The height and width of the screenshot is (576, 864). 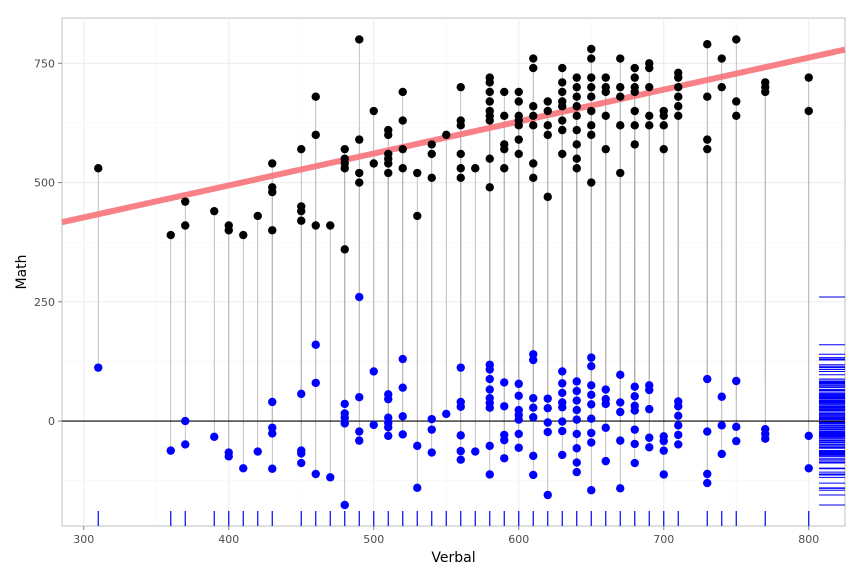 I want to click on x-tick-label: 500, so click(x=373, y=539).